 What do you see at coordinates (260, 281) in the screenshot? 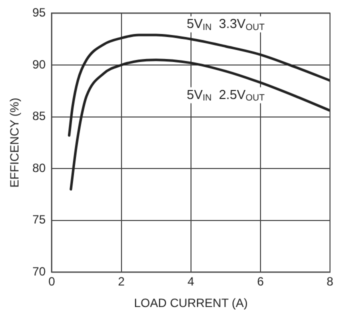
I see `x-tick-label: 6` at bounding box center [260, 281].